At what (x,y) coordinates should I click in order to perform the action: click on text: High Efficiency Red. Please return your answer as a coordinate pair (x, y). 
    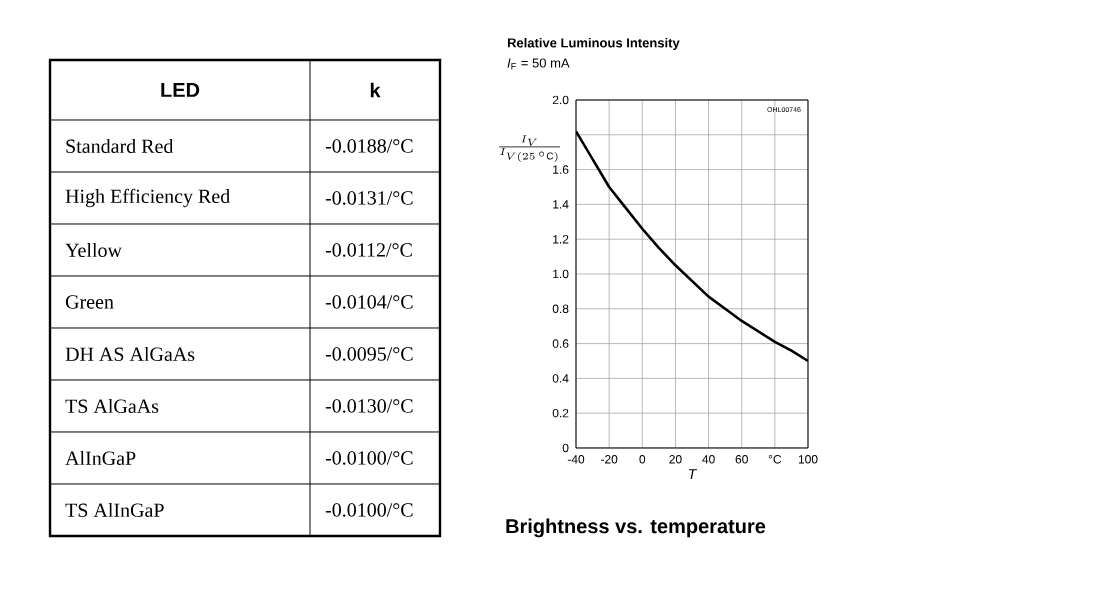
    Looking at the image, I should click on (147, 198).